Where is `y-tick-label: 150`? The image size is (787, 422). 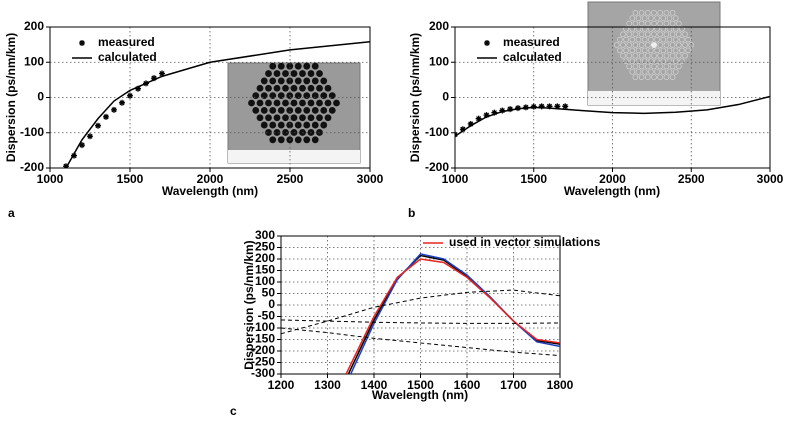
y-tick-label: 150 is located at coordinates (265, 270).